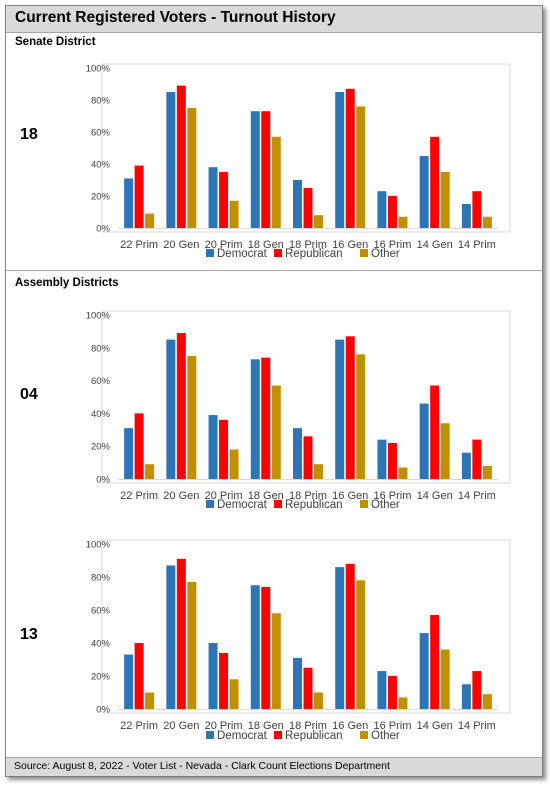  I want to click on legend-item-democrat: Democrat, so click(237, 736).